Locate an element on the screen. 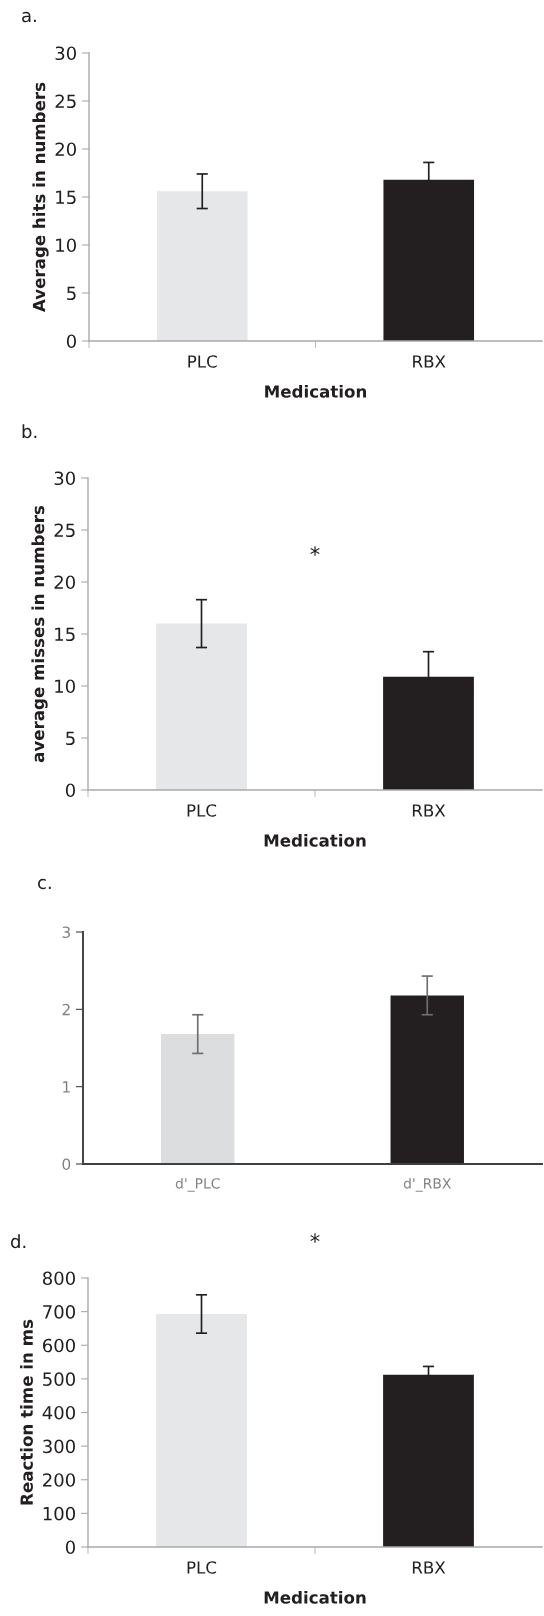 This screenshot has height=1616, width=544. y-axis-title: Reaction time in ms is located at coordinates (26, 1412).